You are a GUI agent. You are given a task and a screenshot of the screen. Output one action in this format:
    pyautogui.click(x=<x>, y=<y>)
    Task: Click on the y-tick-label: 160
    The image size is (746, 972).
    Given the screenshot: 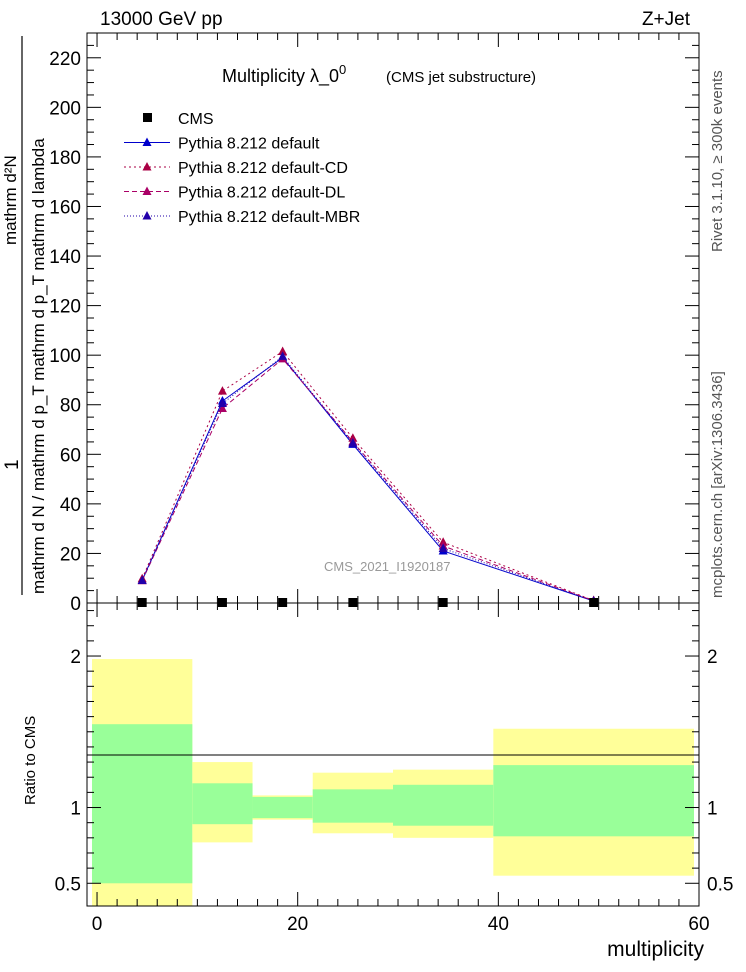 What is the action you would take?
    pyautogui.click(x=65, y=207)
    